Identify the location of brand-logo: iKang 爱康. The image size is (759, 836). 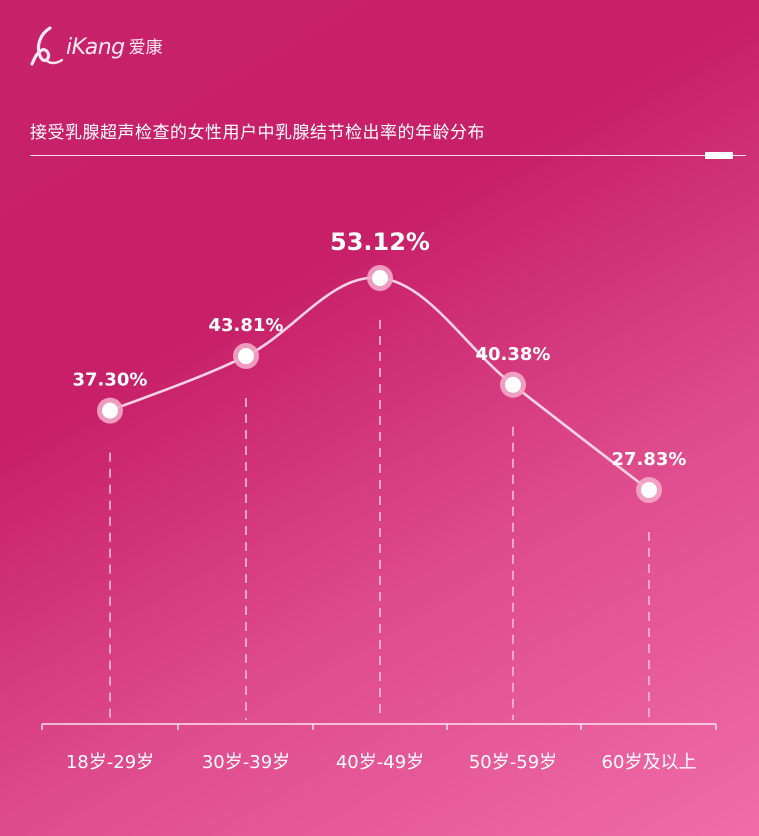
(96, 46).